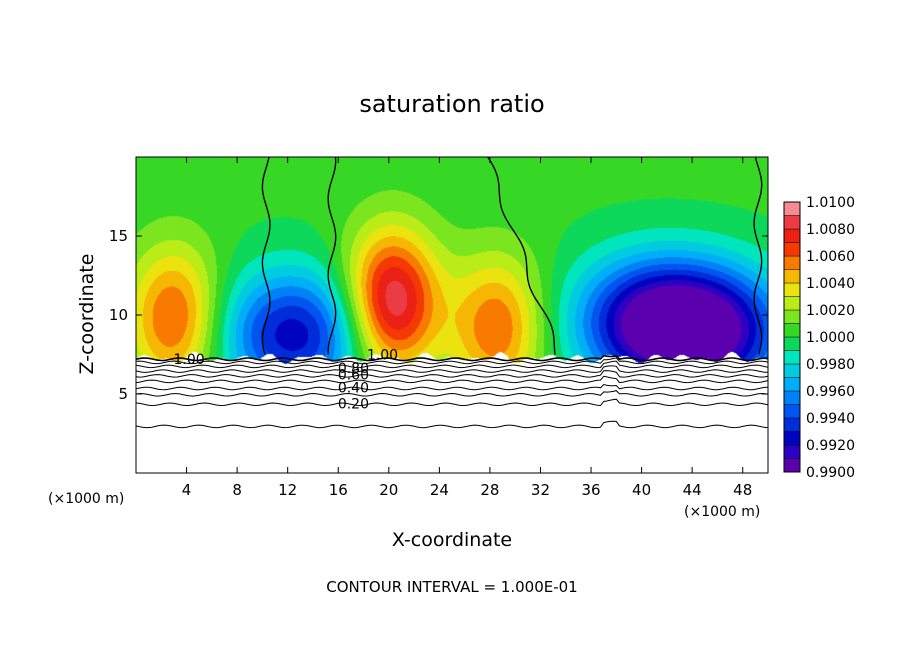 The width and height of the screenshot is (904, 654). What do you see at coordinates (87, 314) in the screenshot?
I see `y-axis-label: Z-coordinate` at bounding box center [87, 314].